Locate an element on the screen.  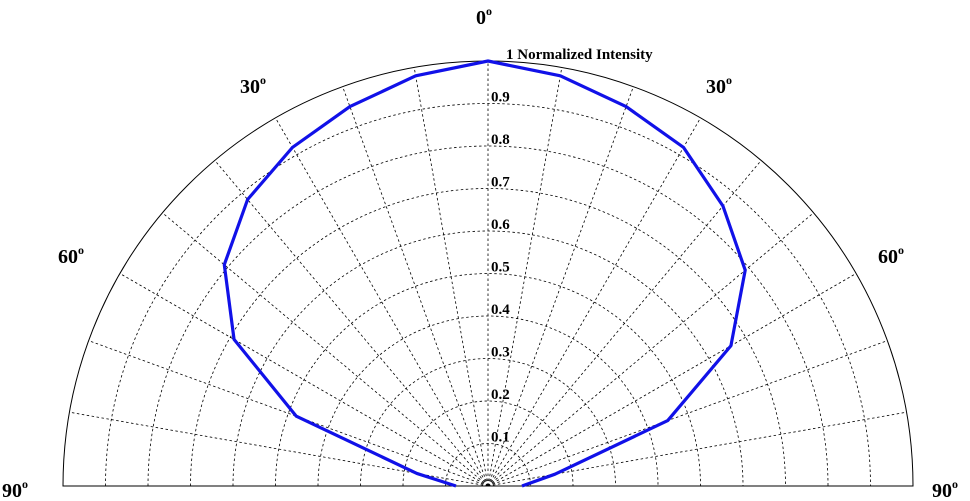
radial-tick-label: 1 Normalized Intensity is located at coordinates (579, 55).